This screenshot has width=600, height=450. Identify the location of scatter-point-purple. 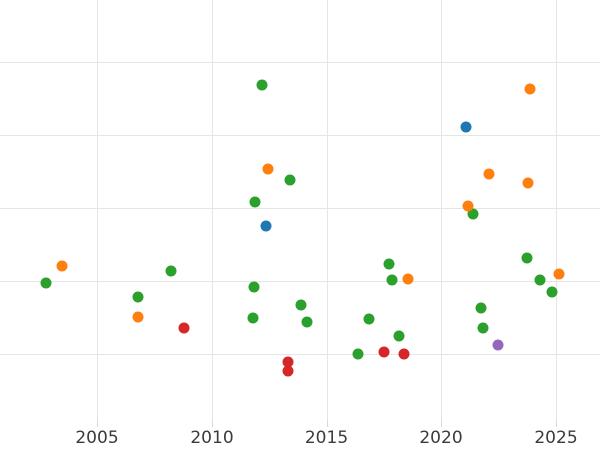
(498, 345).